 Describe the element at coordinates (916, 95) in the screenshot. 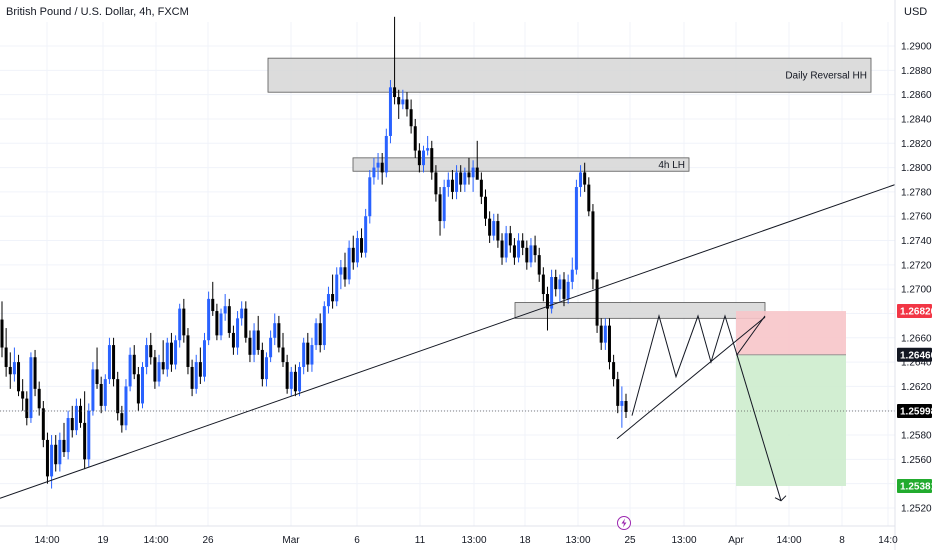

I see `y-tick-label: 1.28600` at that location.